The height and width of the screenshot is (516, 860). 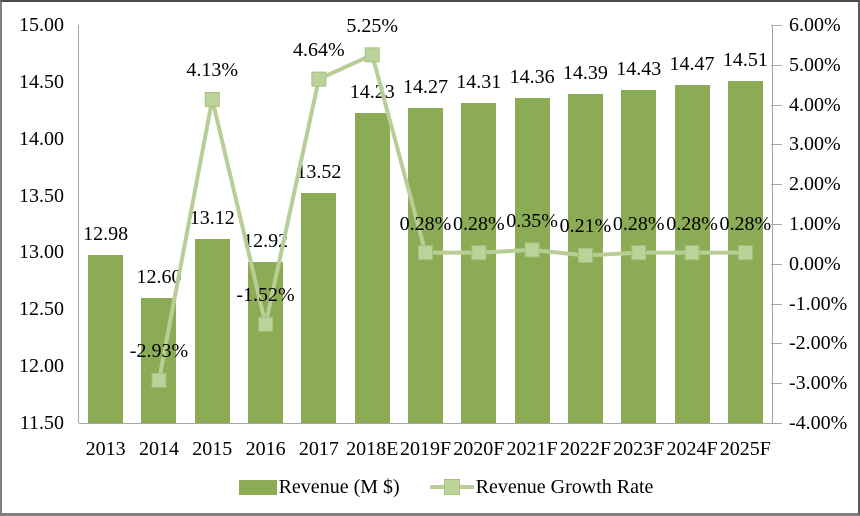 What do you see at coordinates (815, 64) in the screenshot?
I see `right-axis-tick-label: 5.00%` at bounding box center [815, 64].